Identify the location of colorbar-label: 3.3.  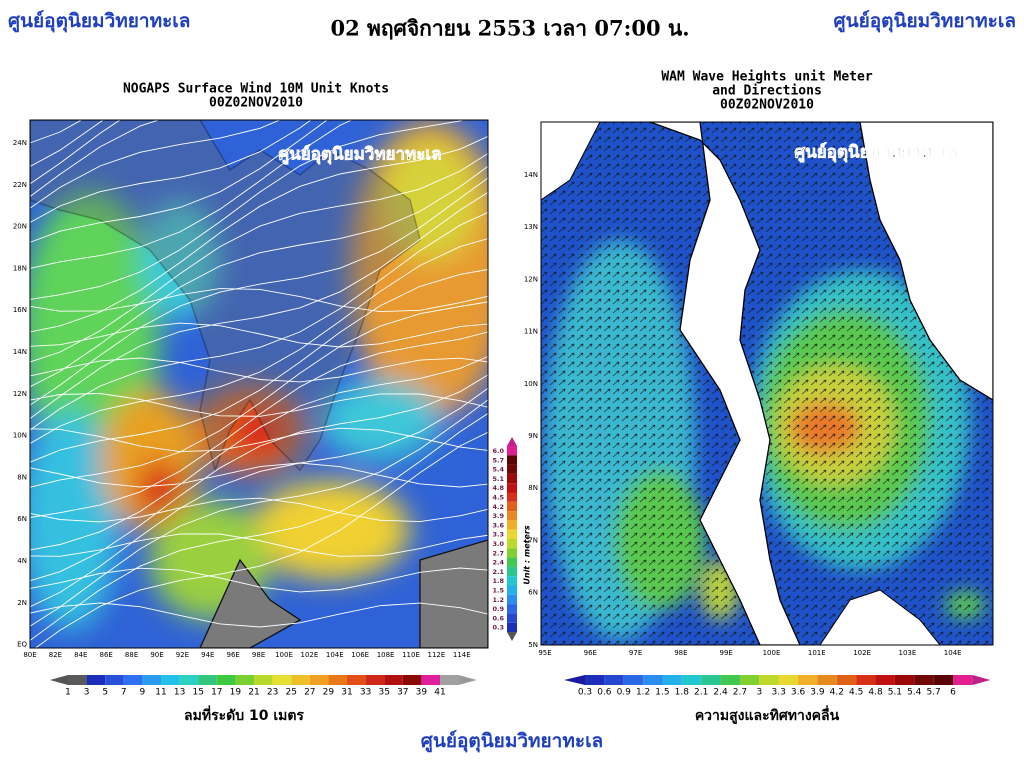
(779, 693).